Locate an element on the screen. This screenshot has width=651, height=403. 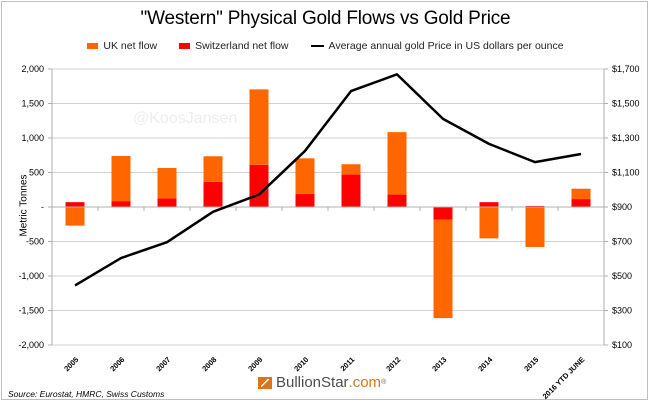
x-tick-label: 2010 is located at coordinates (301, 364).